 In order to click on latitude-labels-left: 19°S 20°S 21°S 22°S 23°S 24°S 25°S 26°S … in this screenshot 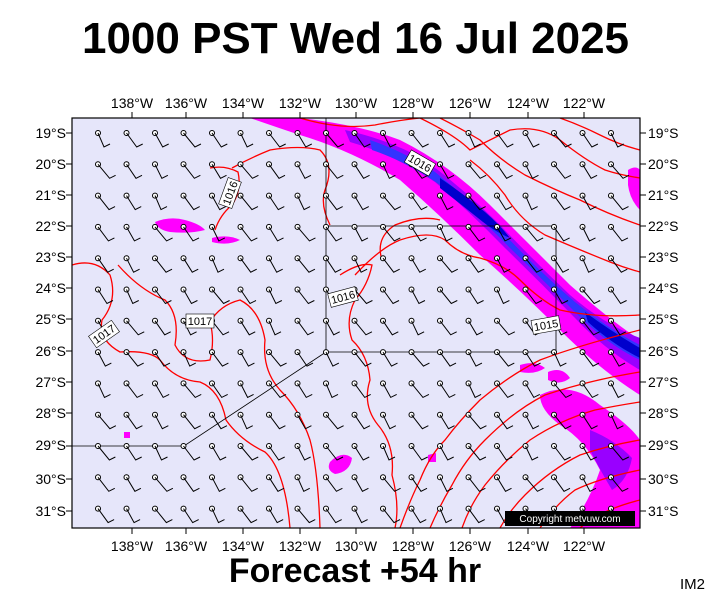, I will do `click(50, 322)`.